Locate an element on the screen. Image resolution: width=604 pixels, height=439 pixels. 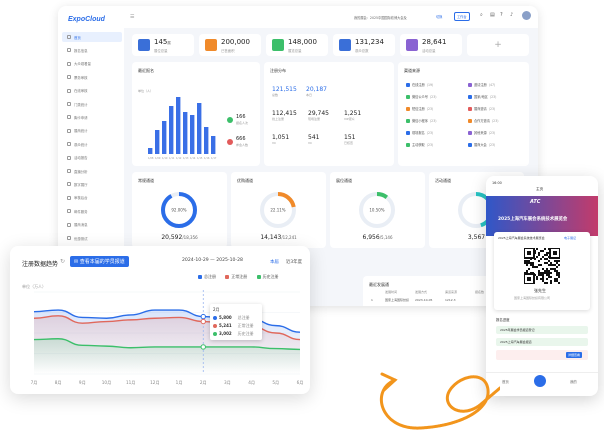
reg-stat: 1,251 VIP观众 is located at coordinates (353, 115).